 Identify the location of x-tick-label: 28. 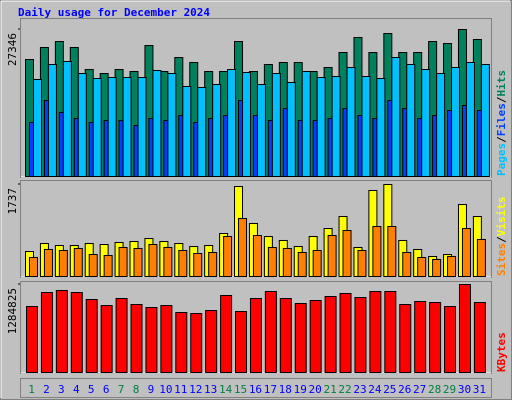
(434, 389).